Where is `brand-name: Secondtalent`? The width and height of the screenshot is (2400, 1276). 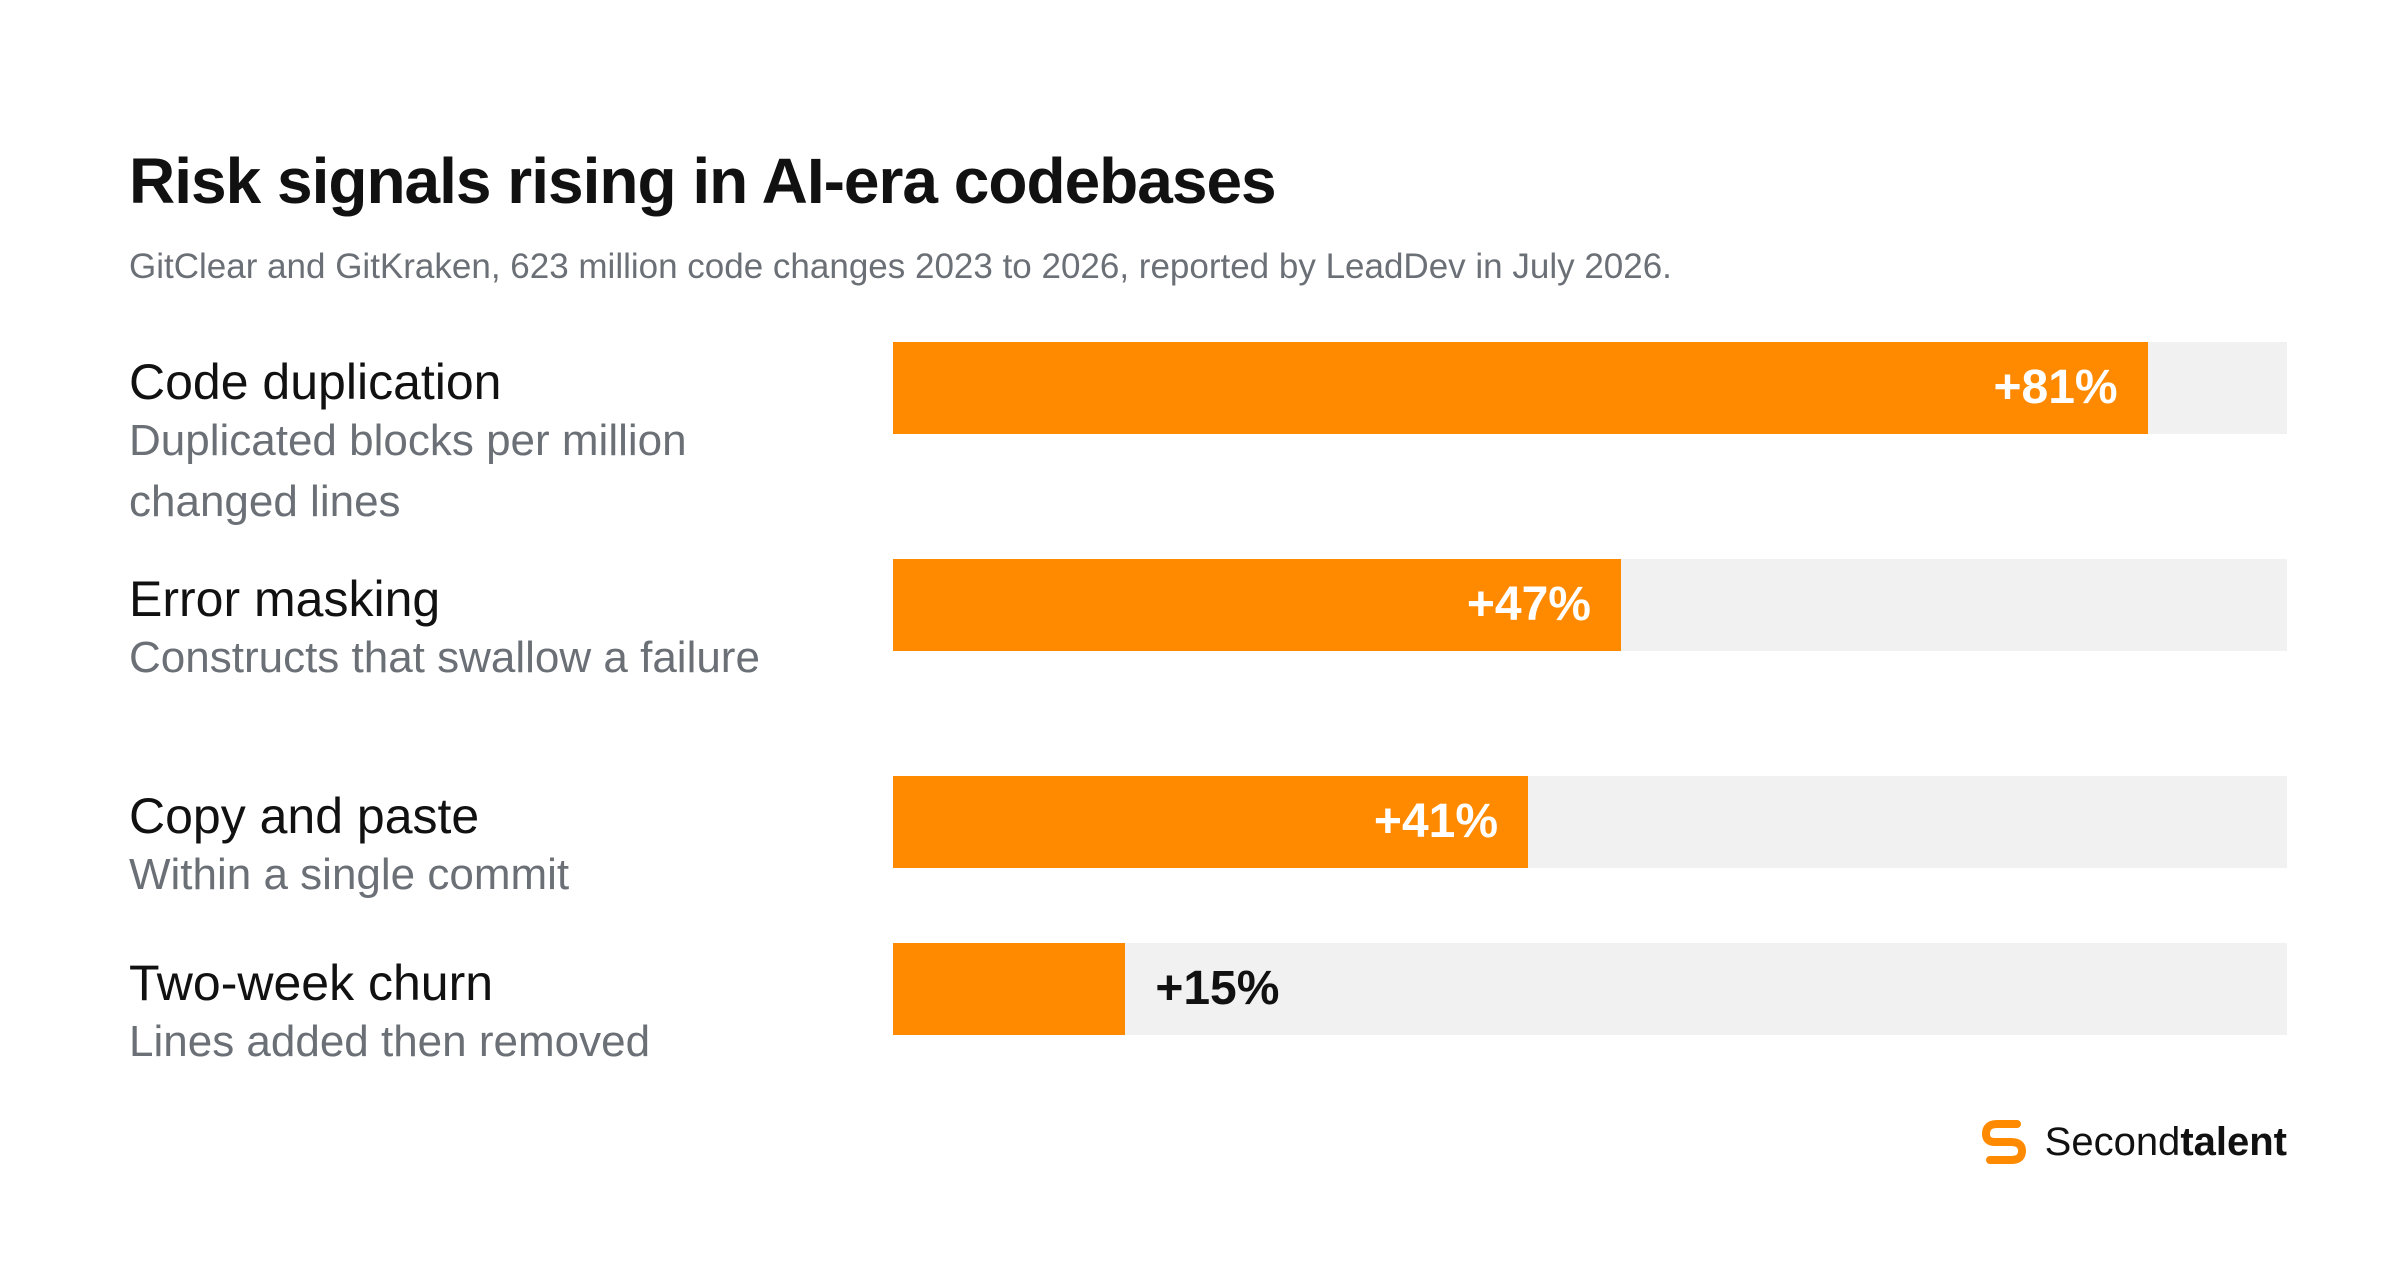 brand-name: Secondtalent is located at coordinates (2166, 1142).